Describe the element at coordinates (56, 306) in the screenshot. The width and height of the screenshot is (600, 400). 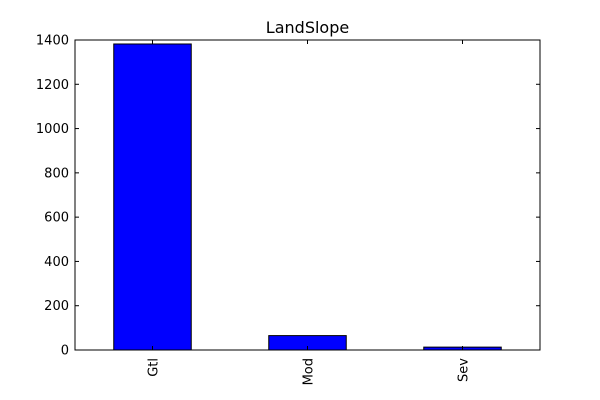
I see `y-tick-label-200: 200` at that location.